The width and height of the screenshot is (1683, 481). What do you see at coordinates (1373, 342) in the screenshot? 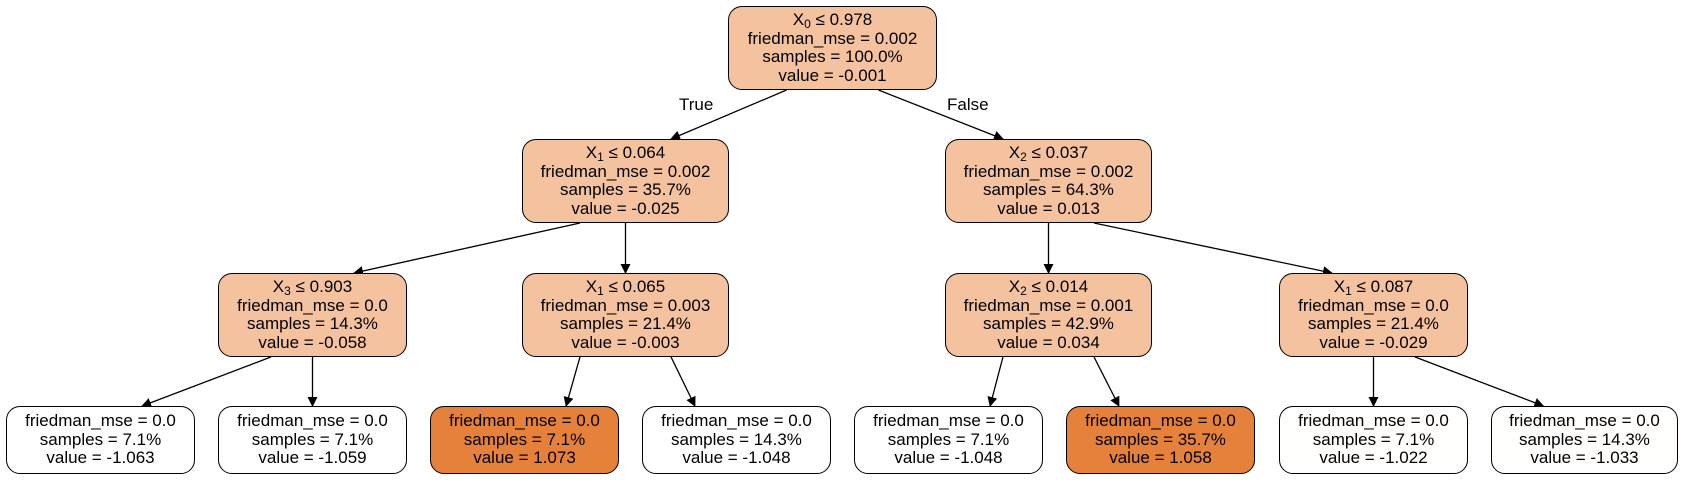
I see `node-value: value = -0.029` at bounding box center [1373, 342].